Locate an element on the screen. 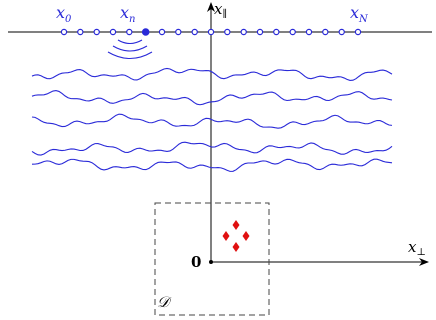 The image size is (436, 320). sensor-array is located at coordinates (211, 32).